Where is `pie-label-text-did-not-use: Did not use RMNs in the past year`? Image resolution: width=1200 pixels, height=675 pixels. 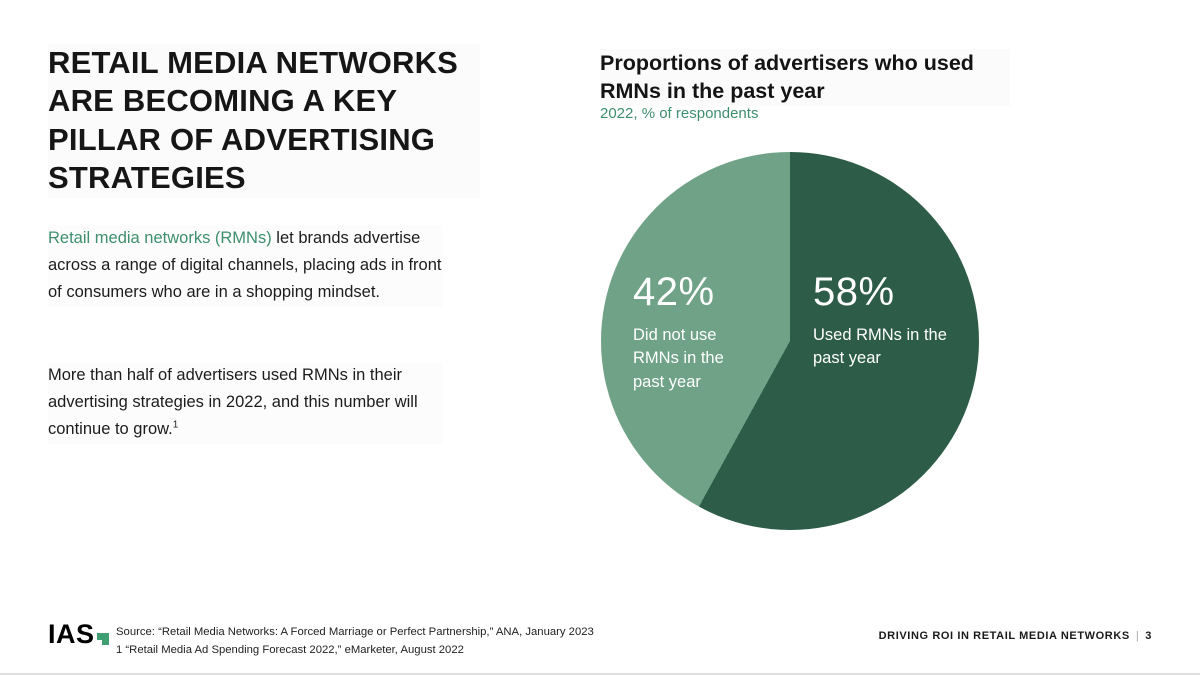
pie-label-text-did-not-use: Did not use RMNs in the past year is located at coordinates (678, 358).